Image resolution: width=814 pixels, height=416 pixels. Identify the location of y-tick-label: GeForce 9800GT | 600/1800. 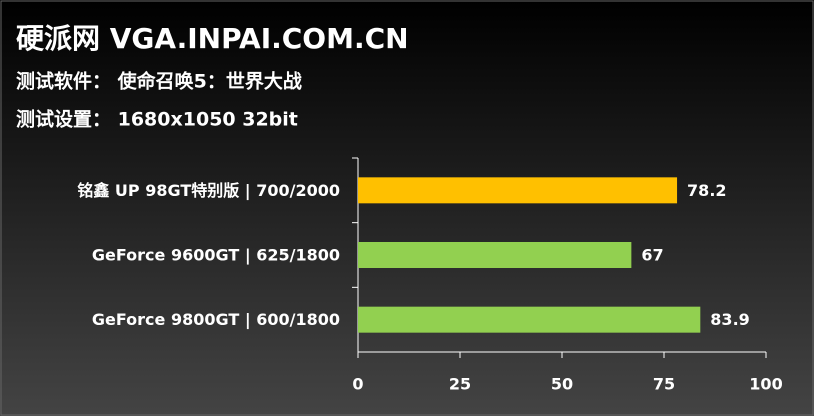
(216, 320).